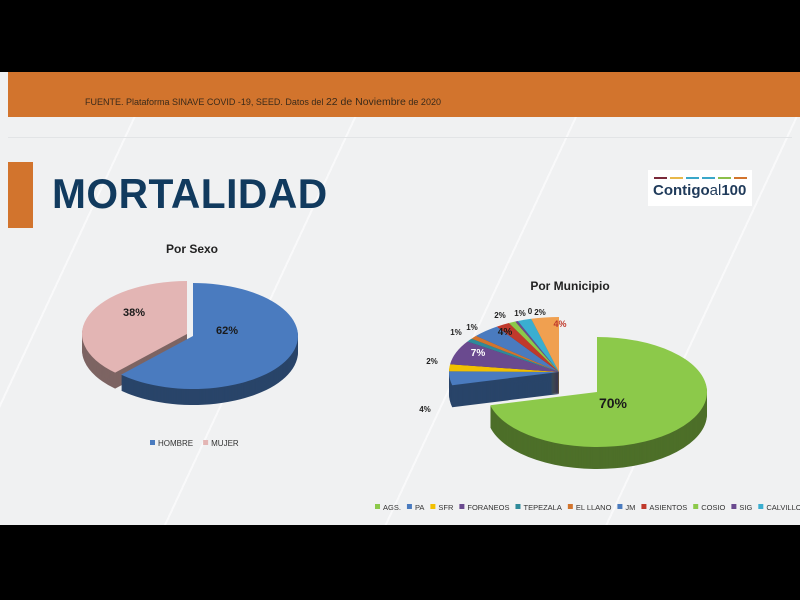 This screenshot has height=600, width=800. I want to click on pie-slice-el-llano, so click(515, 353).